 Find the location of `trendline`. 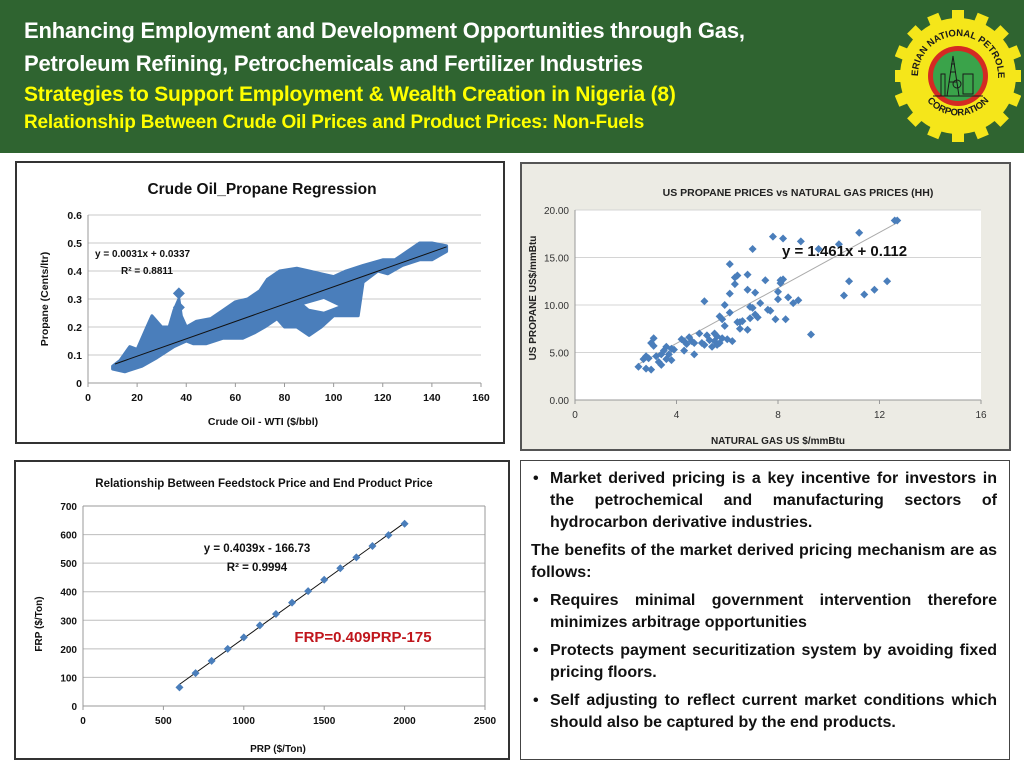

trendline is located at coordinates (280, 305).